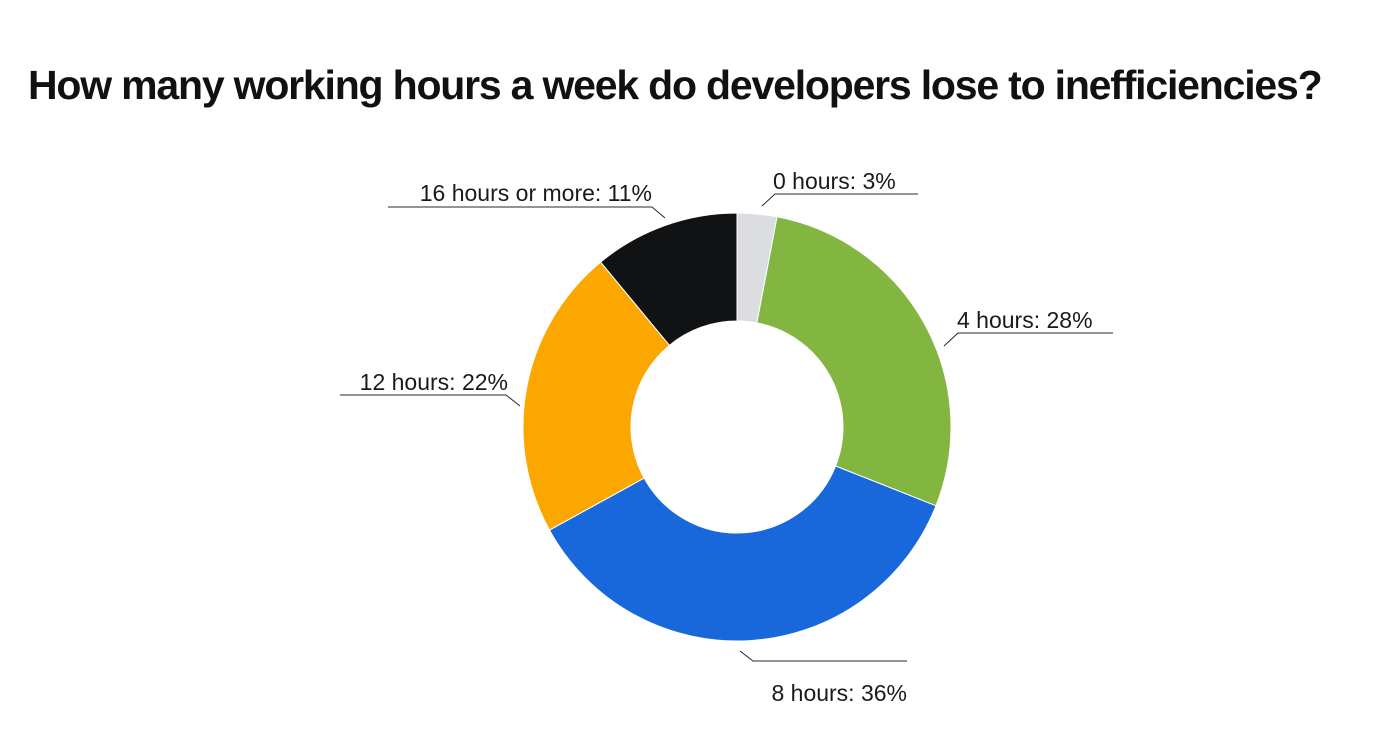 This screenshot has height=756, width=1394. Describe the element at coordinates (596, 396) in the screenshot. I see `donut-slice-12-hours` at that location.